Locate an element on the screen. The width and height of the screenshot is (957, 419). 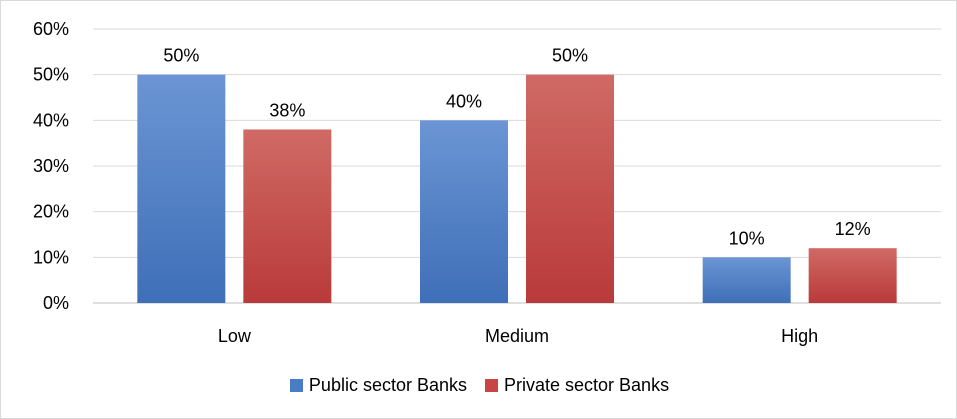
legend-label-public: Public sector Banks is located at coordinates (387, 385).